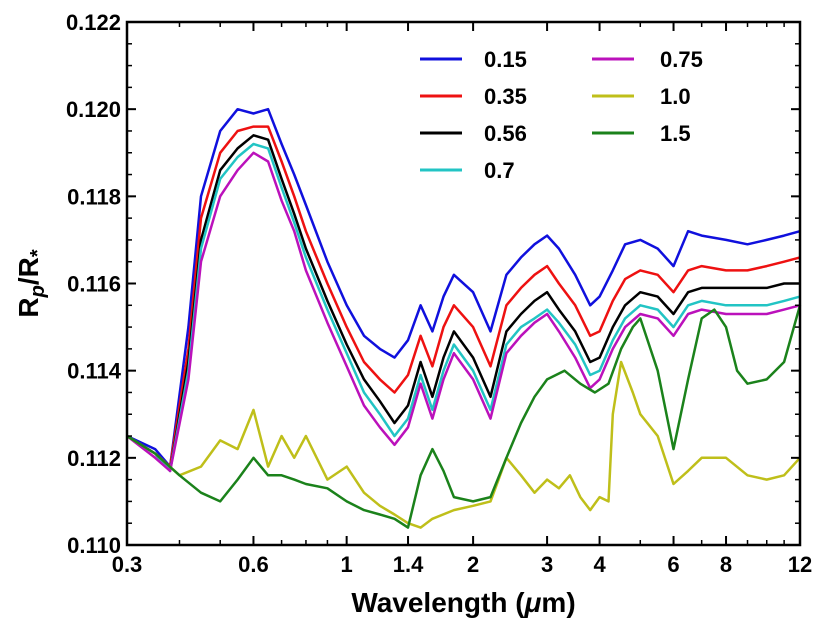 The image size is (830, 625). Describe the element at coordinates (499, 170) in the screenshot. I see `legend-label: 0.7` at that location.